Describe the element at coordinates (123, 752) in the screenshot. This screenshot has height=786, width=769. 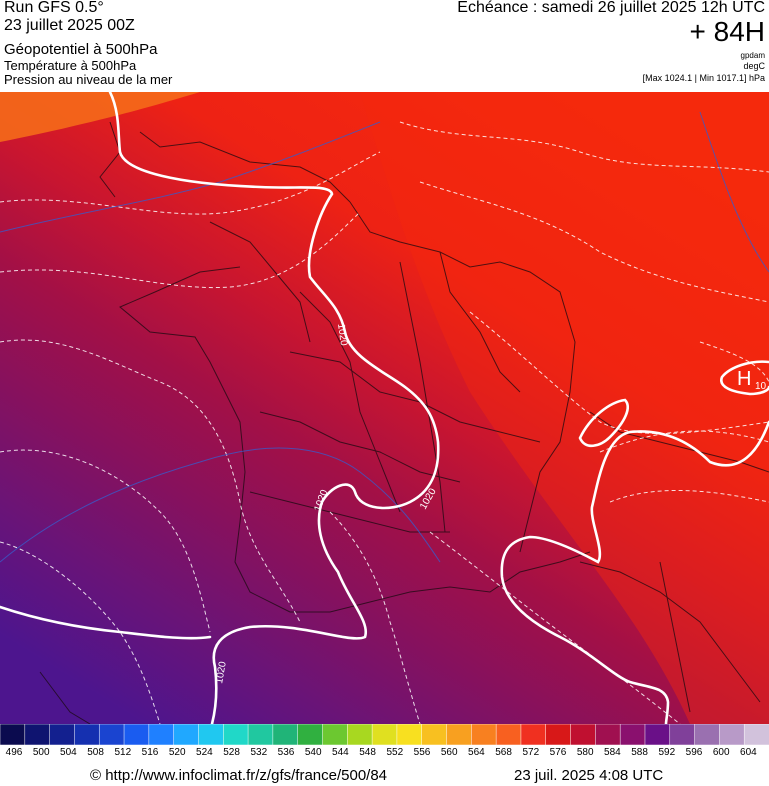
I see `color-scale-label: 512` at that location.